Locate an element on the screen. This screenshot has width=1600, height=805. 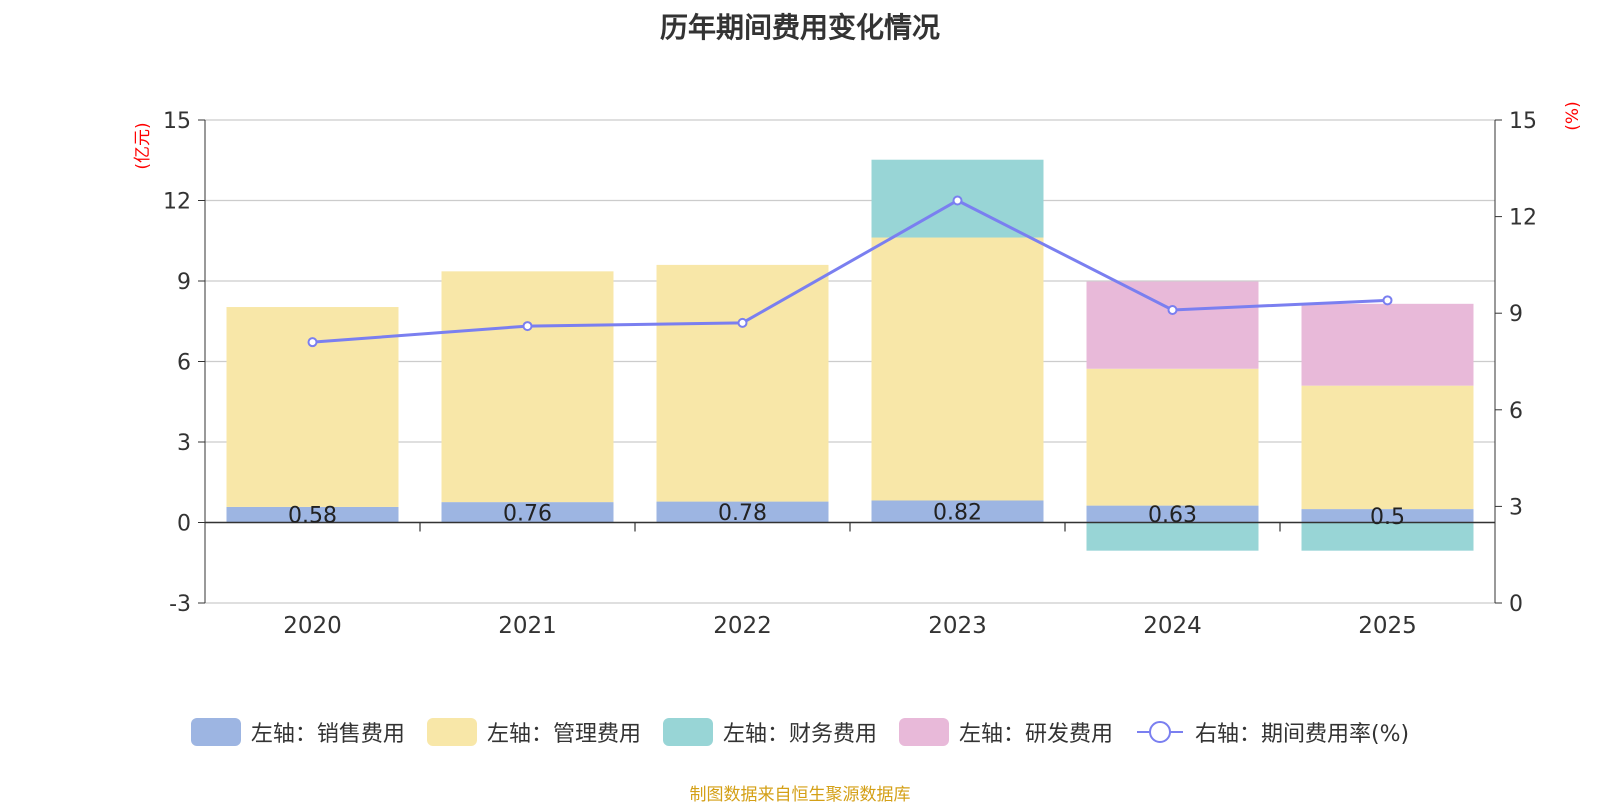
y-left-tick-label: -3 is located at coordinates (180, 604).